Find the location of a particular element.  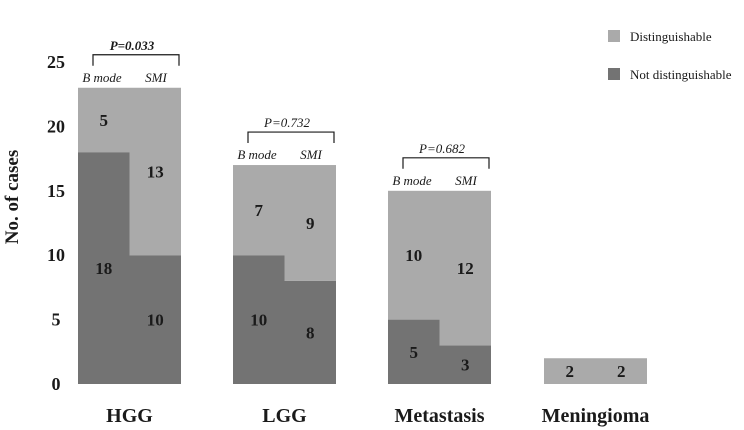

p-value-label: P=0.033 is located at coordinates (132, 45).